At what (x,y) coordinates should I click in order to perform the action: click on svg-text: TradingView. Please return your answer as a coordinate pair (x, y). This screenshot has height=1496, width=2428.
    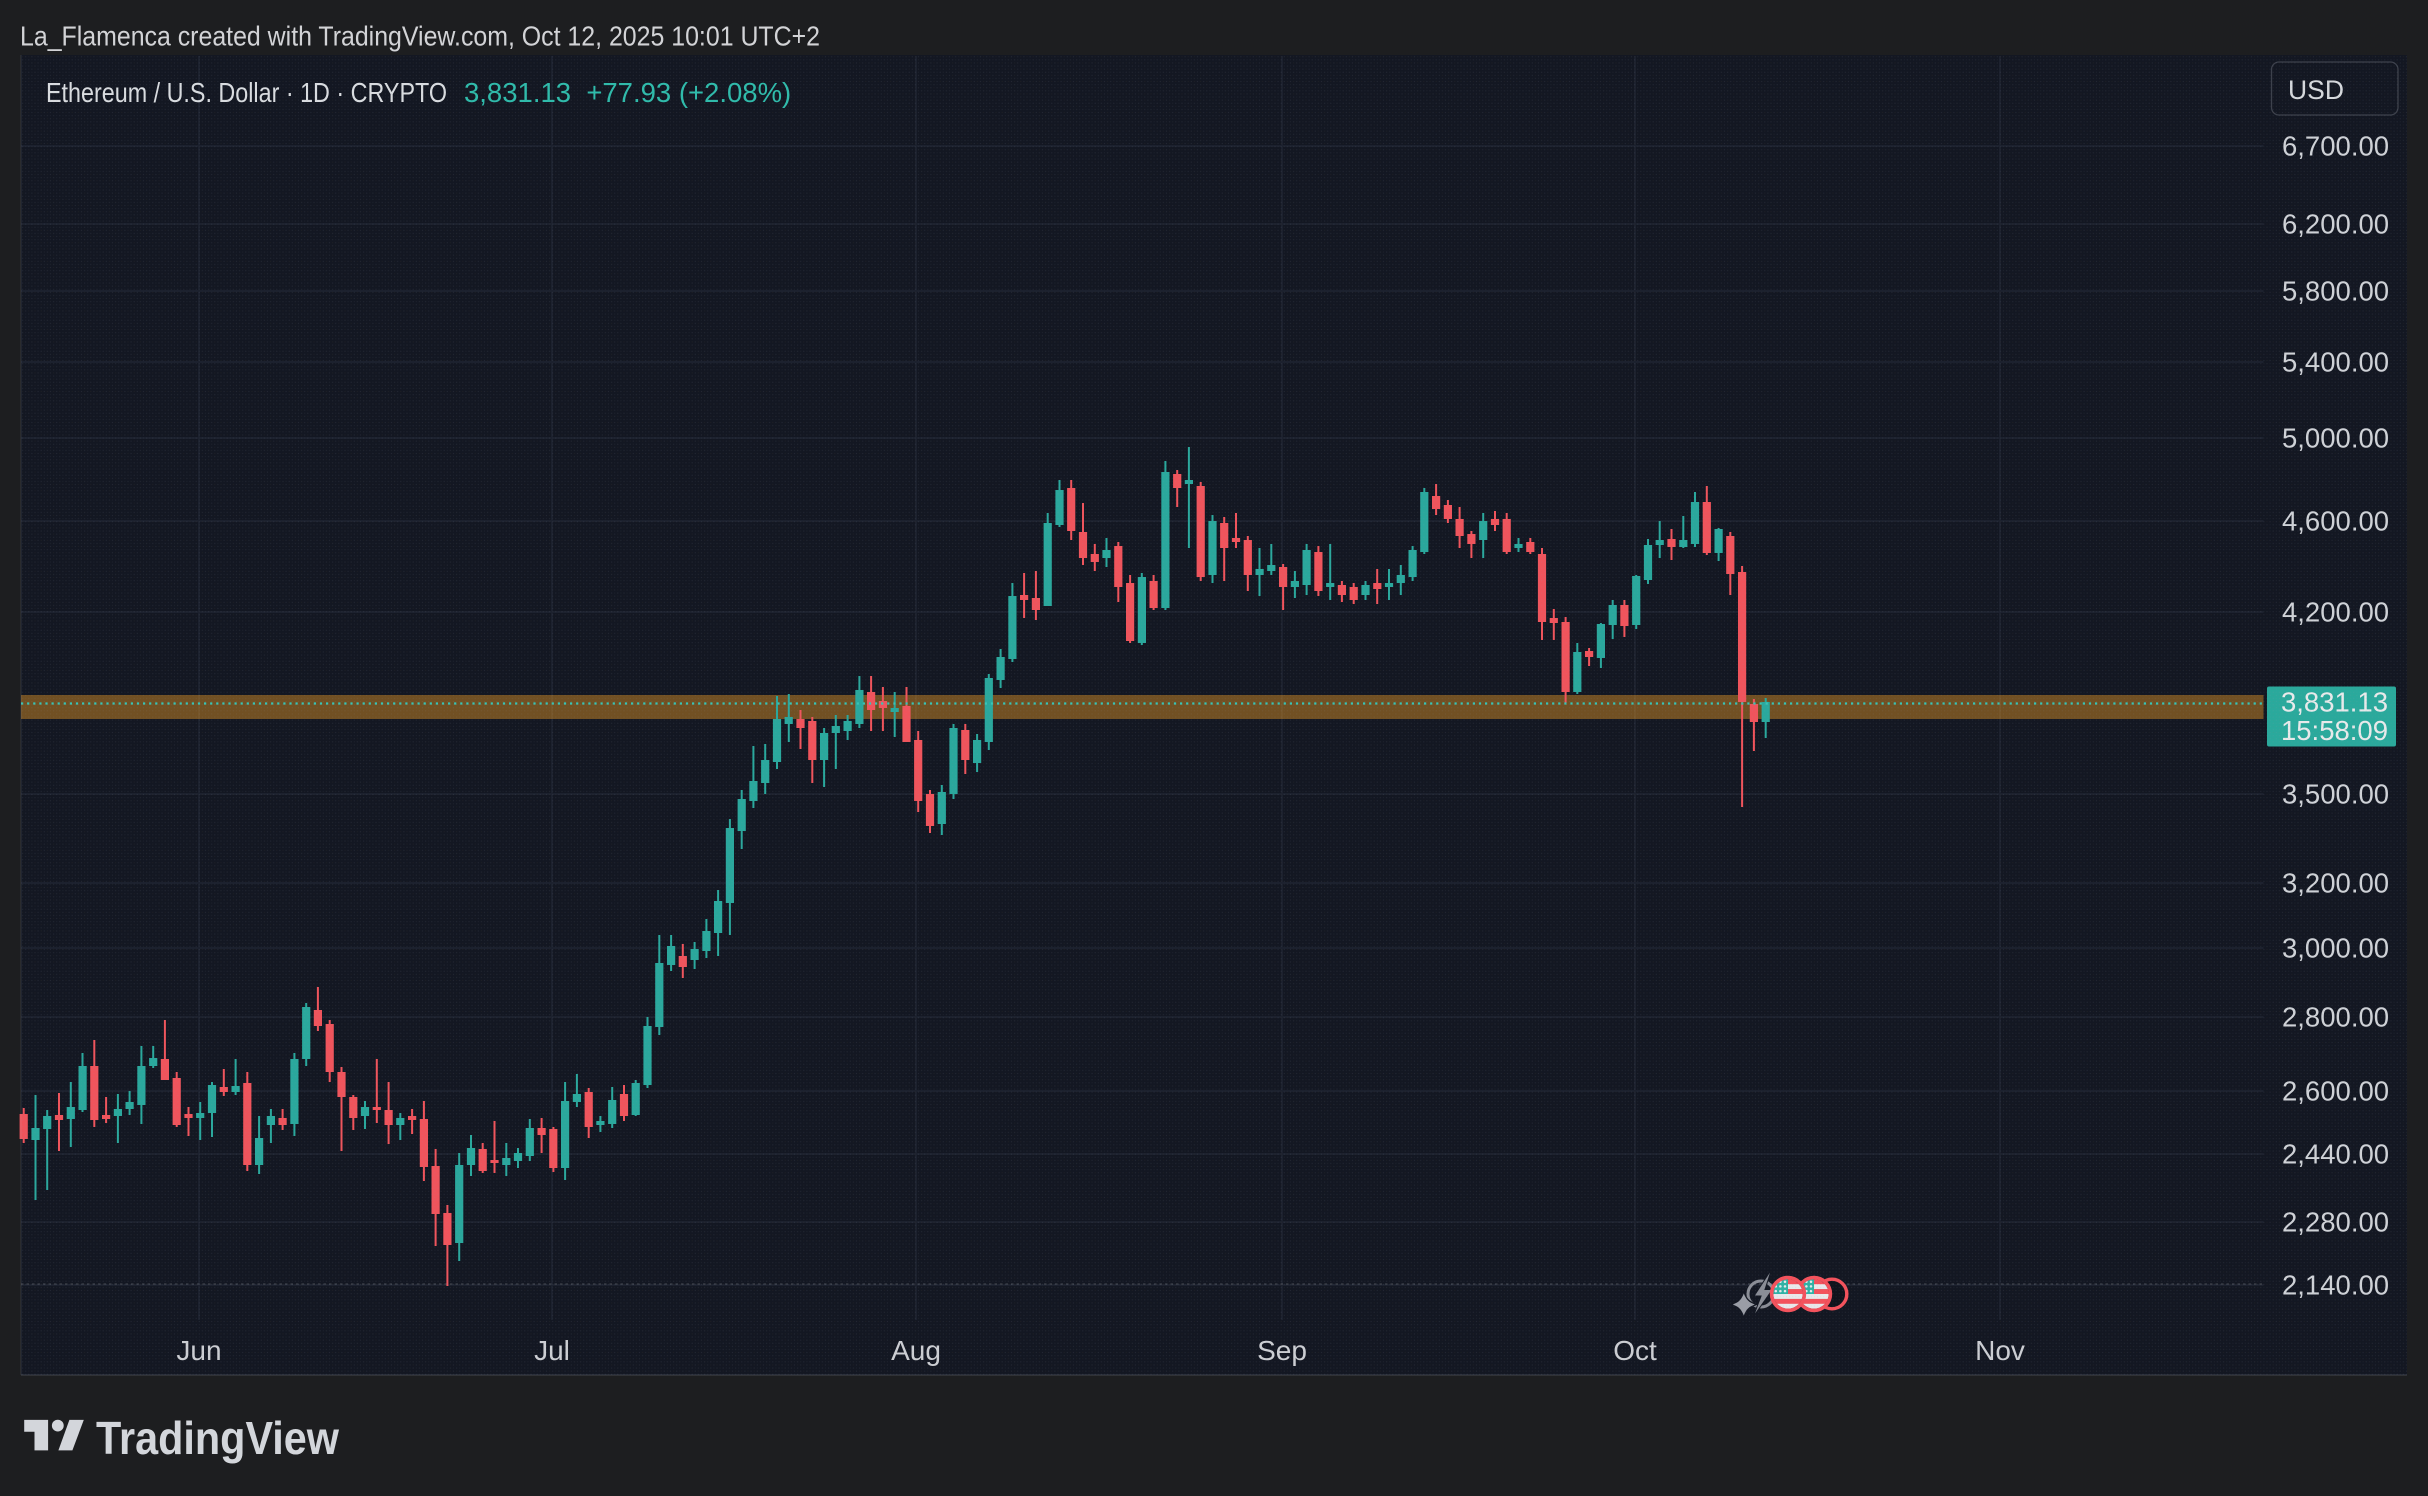
    Looking at the image, I should click on (217, 1438).